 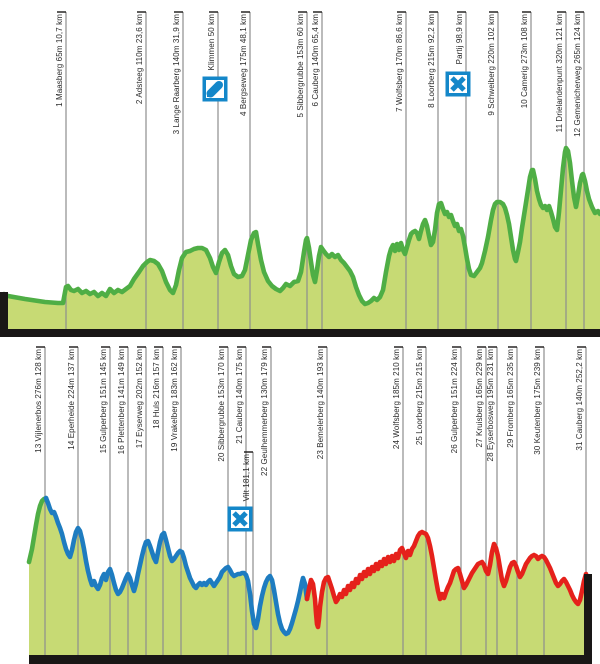 I want to click on profile-line-red, so click(x=446, y=579).